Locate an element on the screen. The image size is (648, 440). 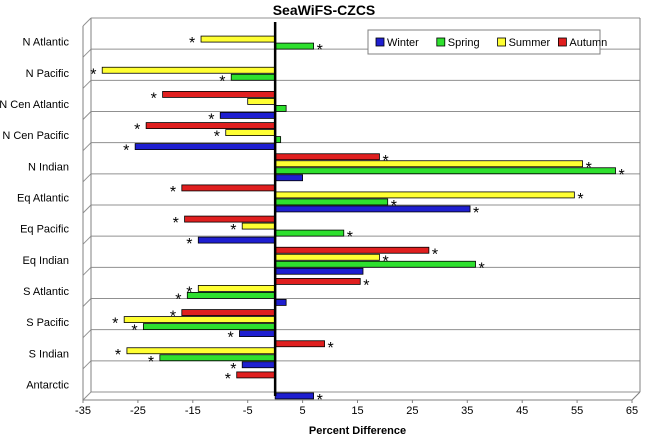
plot-floor-edge is located at coordinates (636, 396).